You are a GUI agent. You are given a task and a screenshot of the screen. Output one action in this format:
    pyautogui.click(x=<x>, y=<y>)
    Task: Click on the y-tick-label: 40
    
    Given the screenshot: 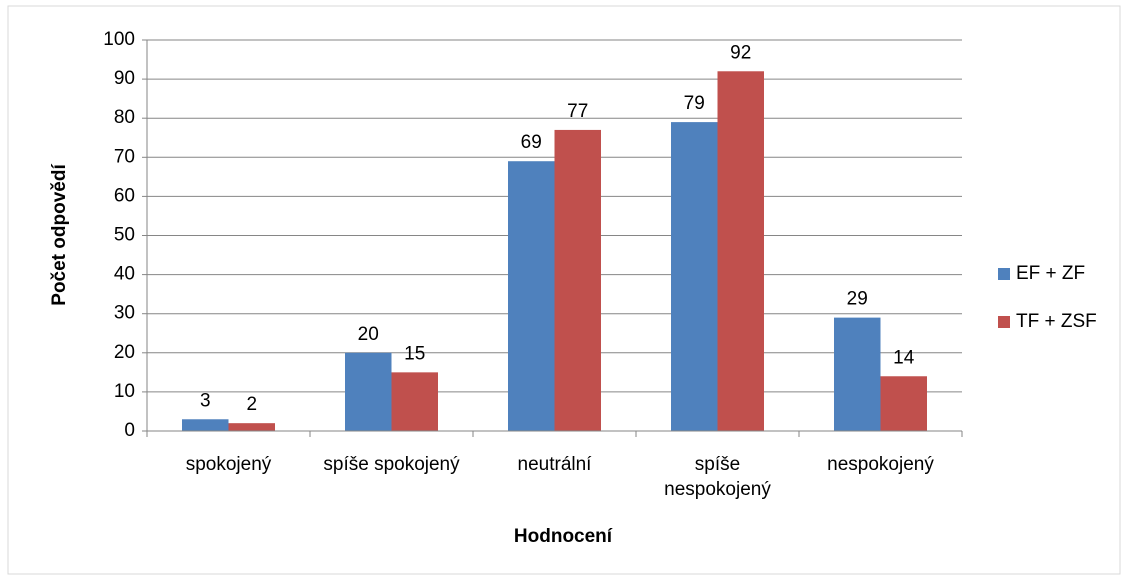 What is the action you would take?
    pyautogui.click(x=124, y=274)
    